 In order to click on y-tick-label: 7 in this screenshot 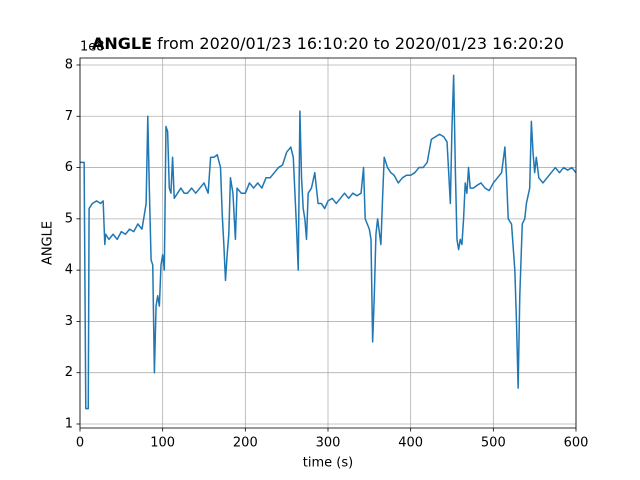, I will do `click(69, 116)`.